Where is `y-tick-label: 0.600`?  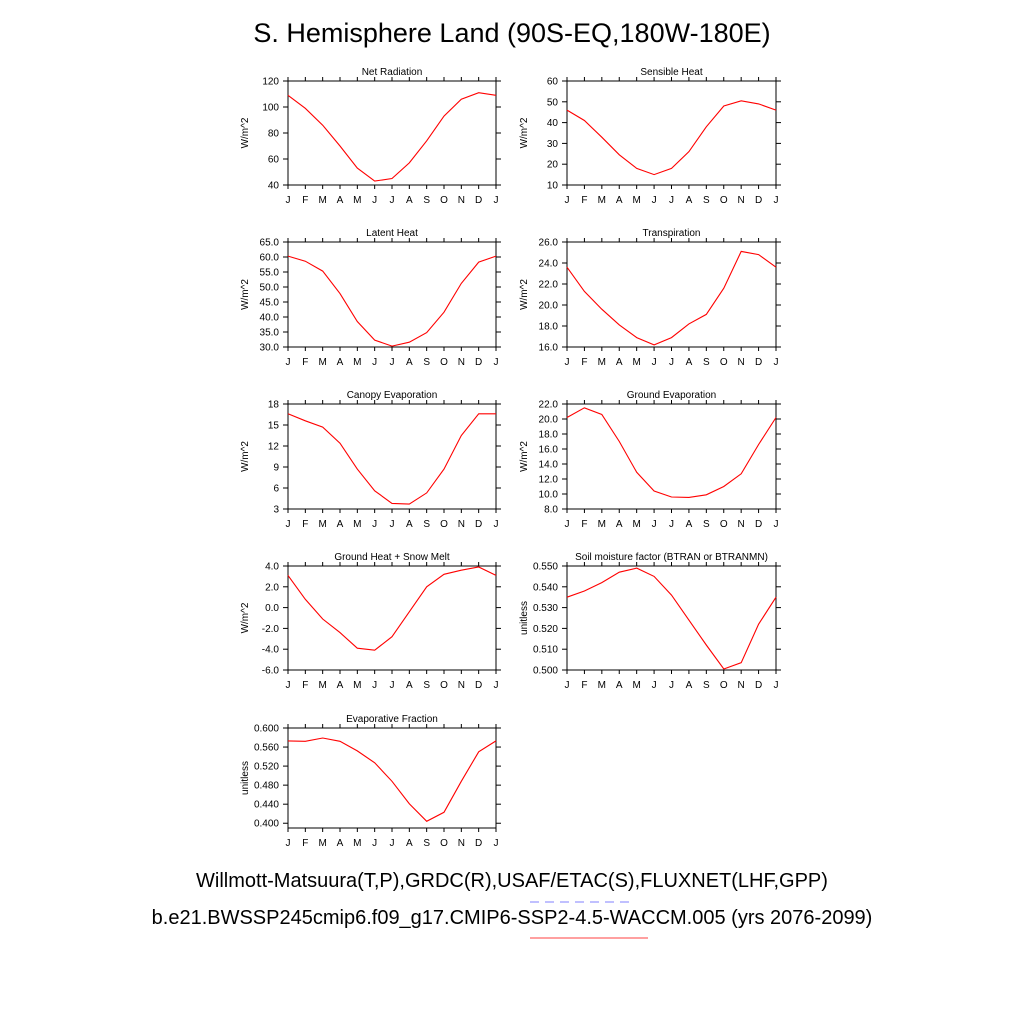
y-tick-label: 0.600 is located at coordinates (266, 729).